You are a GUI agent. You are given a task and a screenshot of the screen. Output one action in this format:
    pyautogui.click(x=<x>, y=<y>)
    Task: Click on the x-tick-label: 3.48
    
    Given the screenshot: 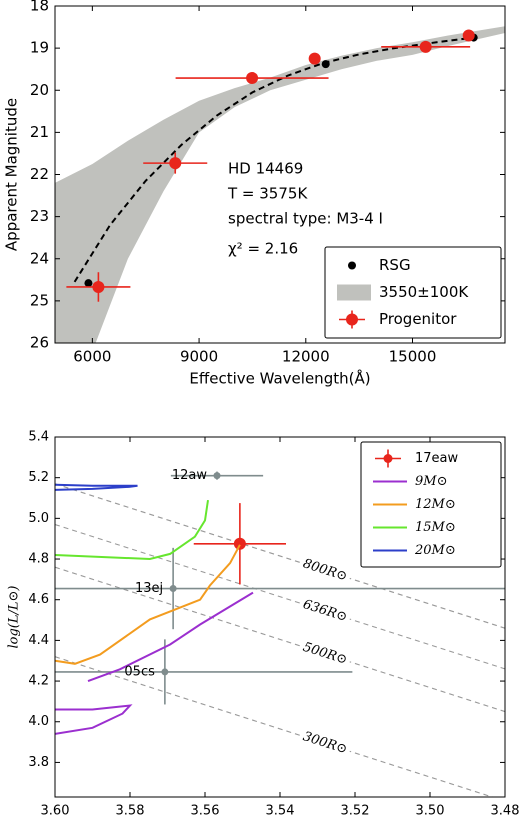 What is the action you would take?
    pyautogui.click(x=505, y=811)
    